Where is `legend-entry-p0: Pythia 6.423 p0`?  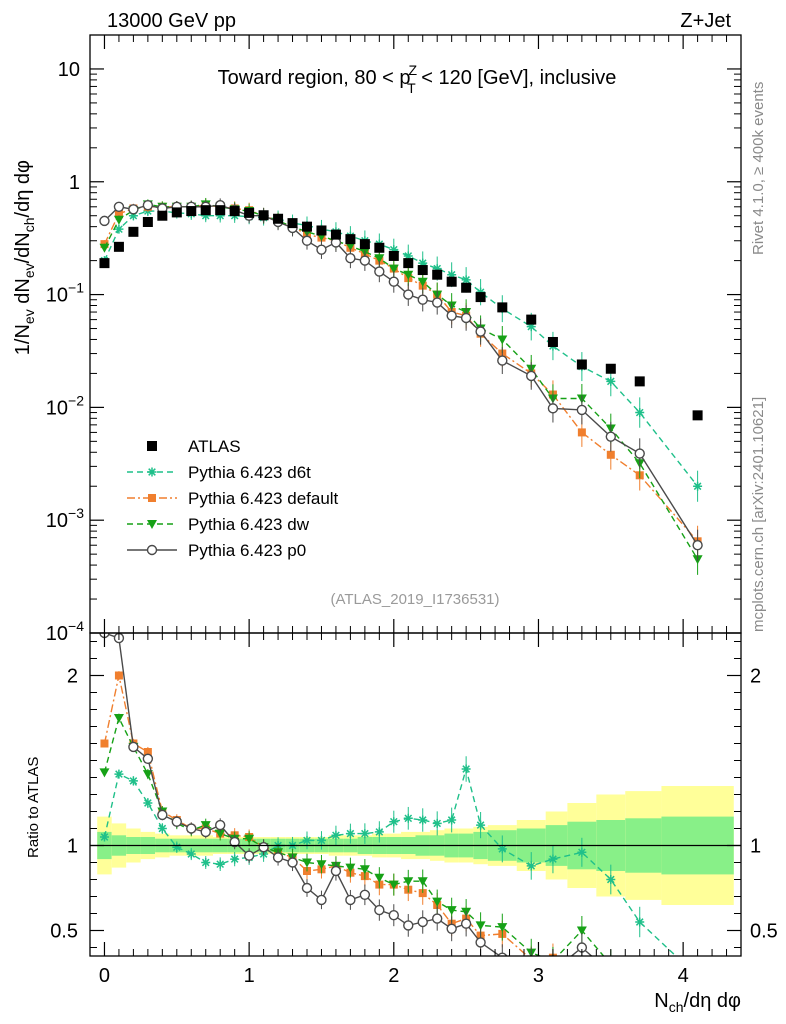
legend-entry-p0: Pythia 6.423 p0 is located at coordinates (216, 550).